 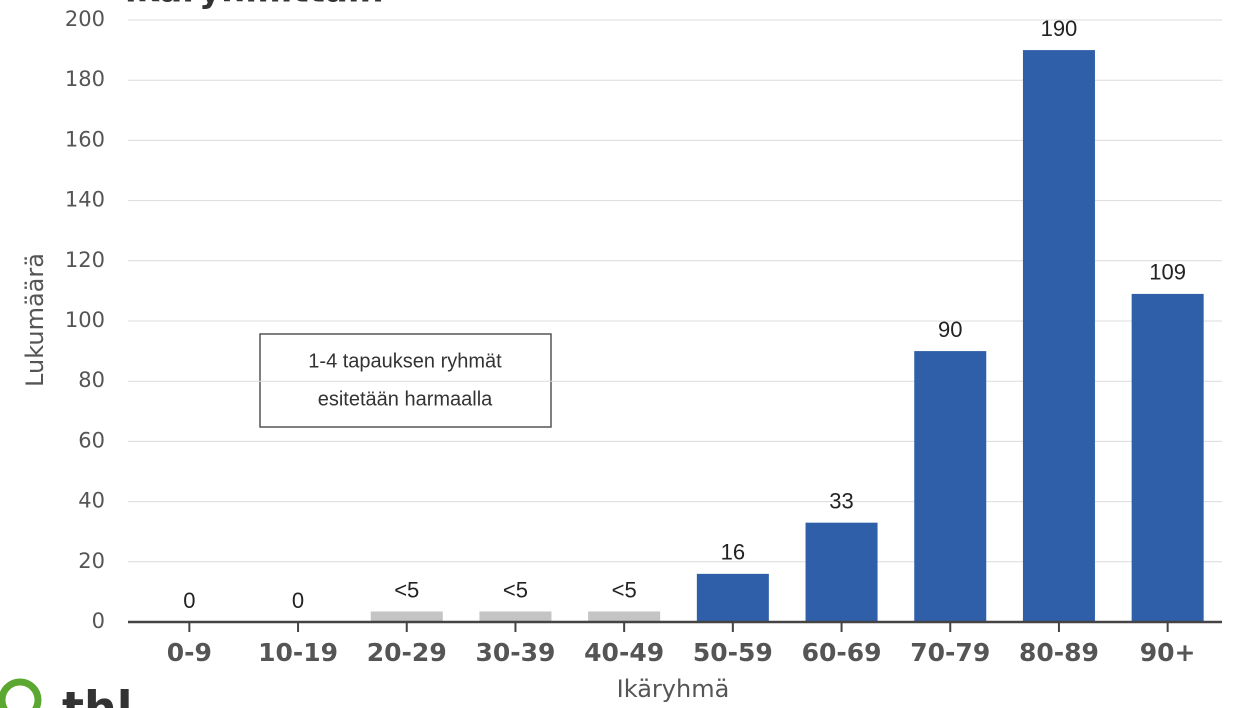 I want to click on x-tick-label: 20-29, so click(x=407, y=652).